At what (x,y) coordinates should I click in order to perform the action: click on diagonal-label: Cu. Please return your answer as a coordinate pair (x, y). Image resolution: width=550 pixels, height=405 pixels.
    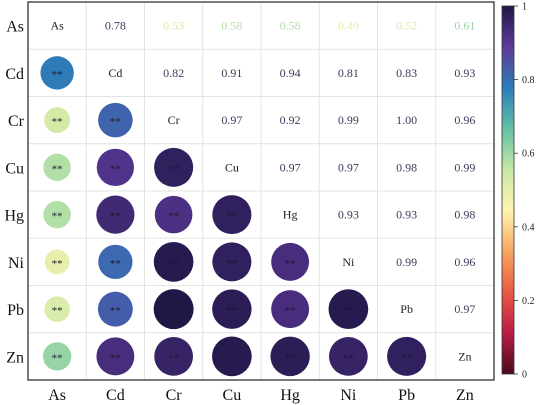
    Looking at the image, I should click on (232, 167).